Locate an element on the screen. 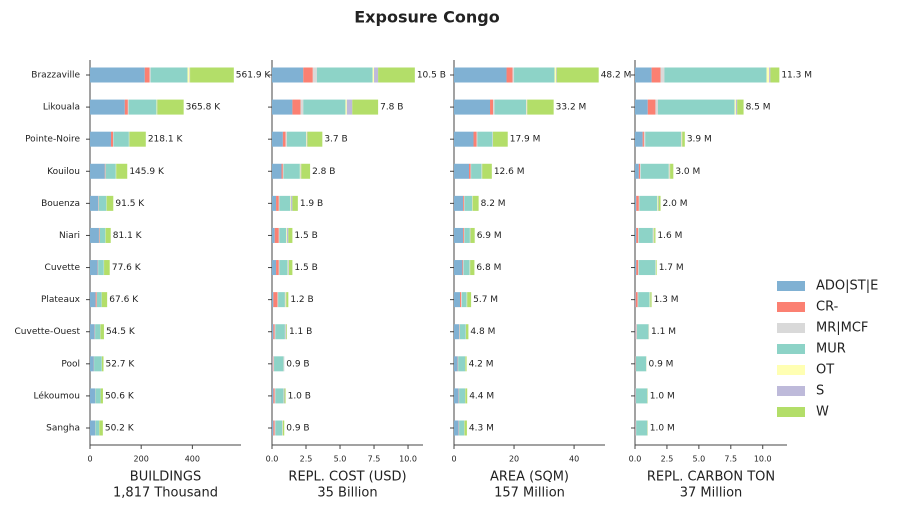 Image resolution: width=898 pixels, height=510 pixels. total-label: 1.5 B is located at coordinates (305, 236).